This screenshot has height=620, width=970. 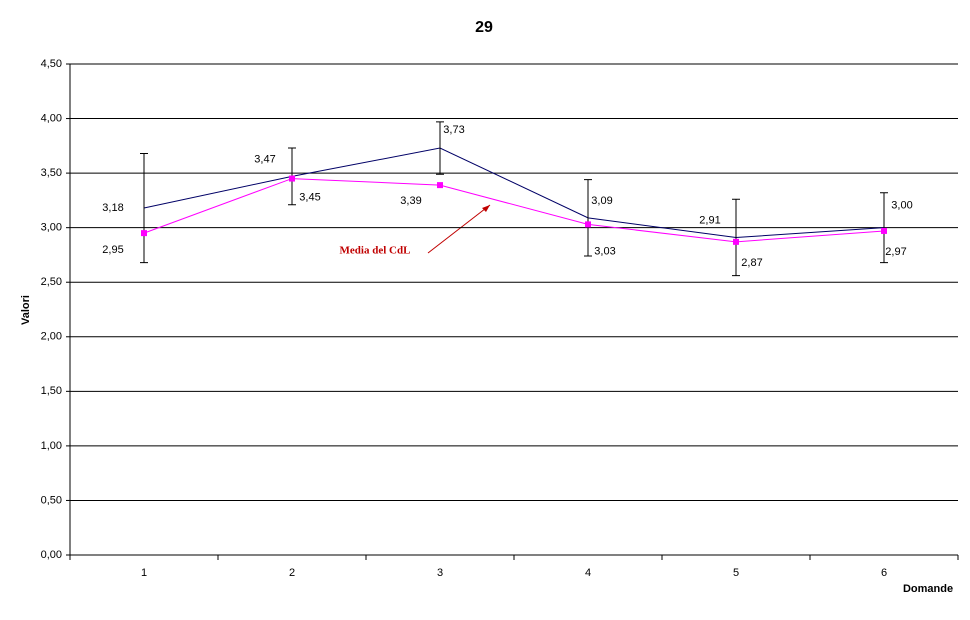 I want to click on data-label: 3,73, so click(x=453, y=130).